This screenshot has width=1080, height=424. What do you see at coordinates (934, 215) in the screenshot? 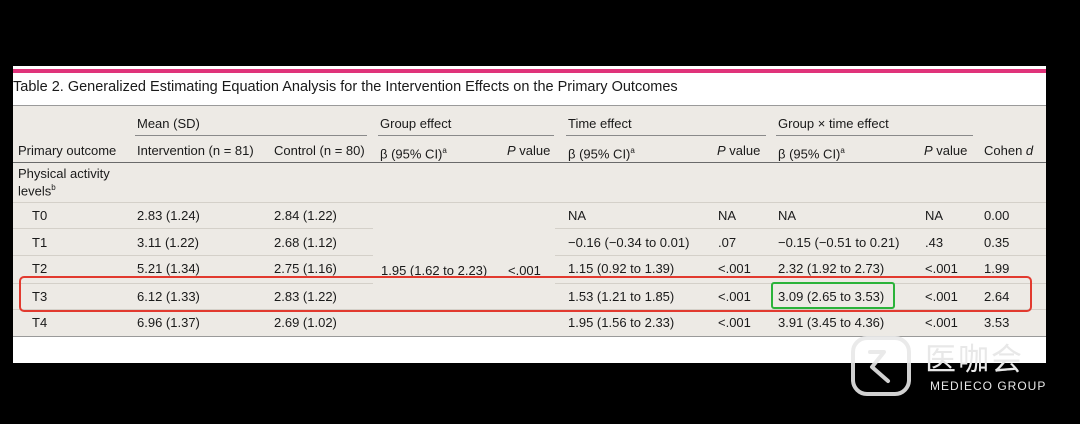
I see `cell-gt-p: NA` at bounding box center [934, 215].